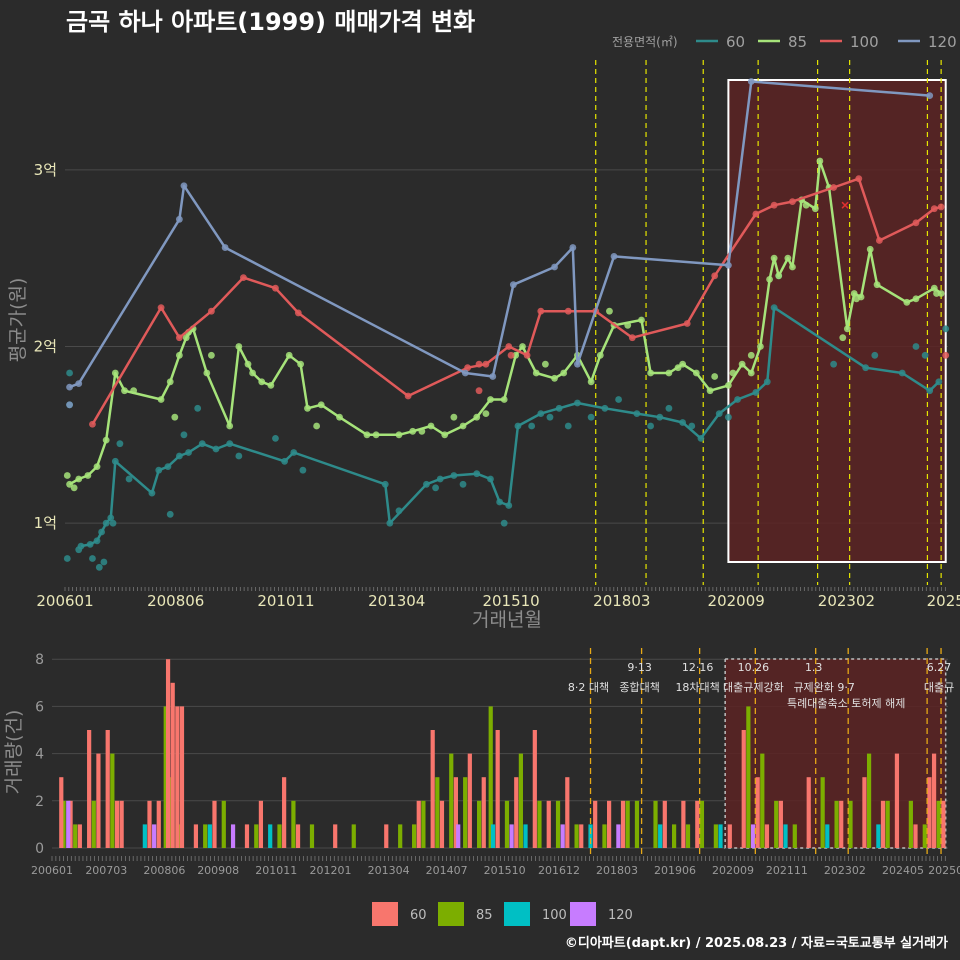  What do you see at coordinates (233, 836) in the screenshot?
I see `bar-b120` at bounding box center [233, 836].